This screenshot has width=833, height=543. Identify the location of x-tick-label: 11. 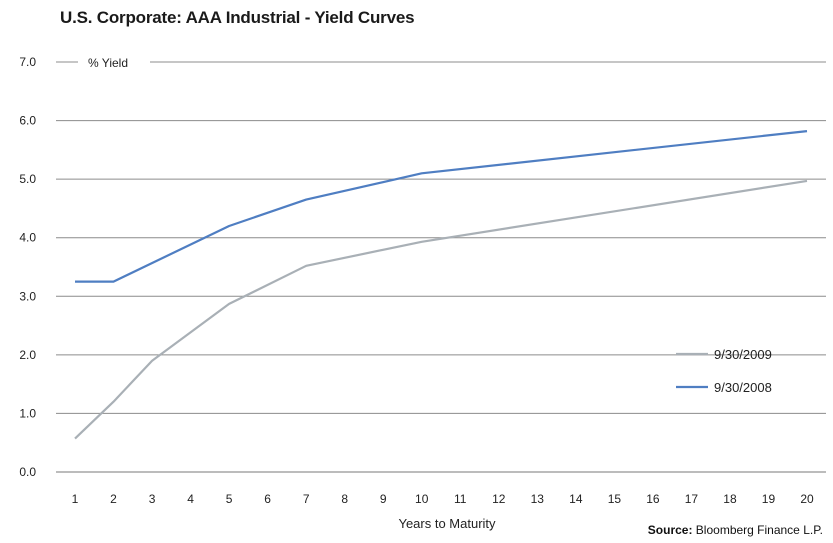
(460, 499).